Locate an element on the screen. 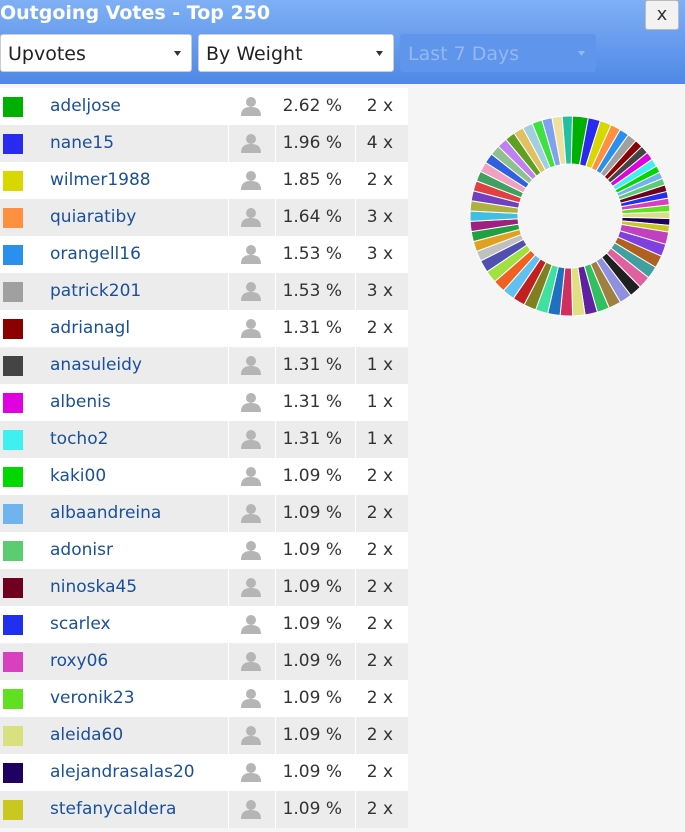 This screenshot has height=832, width=685. user-name: patrick201 is located at coordinates (96, 291).